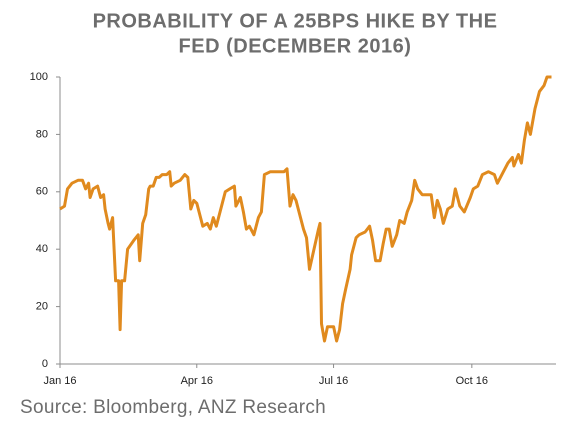 The image size is (587, 442). Describe the element at coordinates (472, 381) in the screenshot. I see `x-tick-label: Oct 16` at that location.